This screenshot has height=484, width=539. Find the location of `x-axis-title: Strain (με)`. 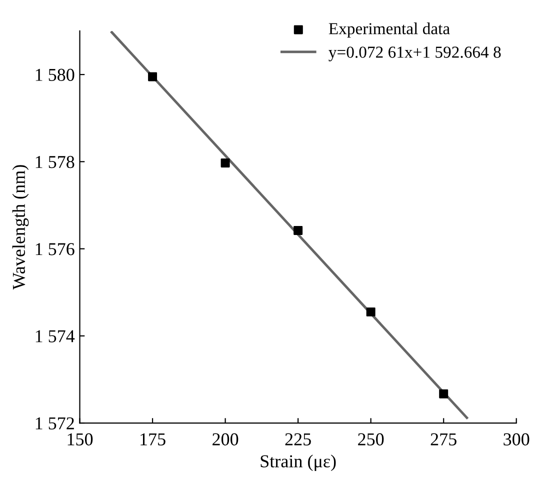

x-axis-title: Strain (με) is located at coordinates (298, 463).